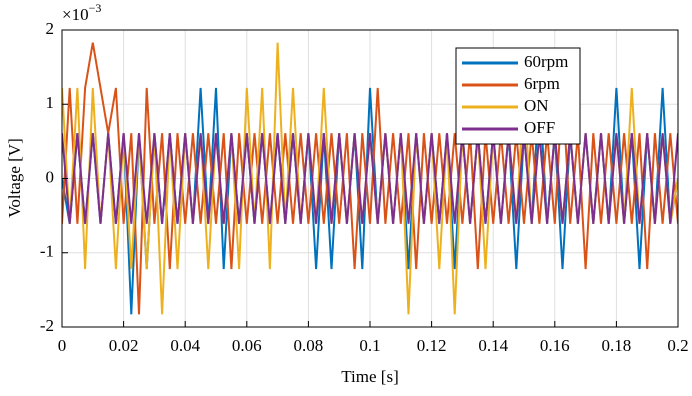  What do you see at coordinates (518, 96) in the screenshot?
I see `legend: 60rpm 6rpm ON OFF` at bounding box center [518, 96].